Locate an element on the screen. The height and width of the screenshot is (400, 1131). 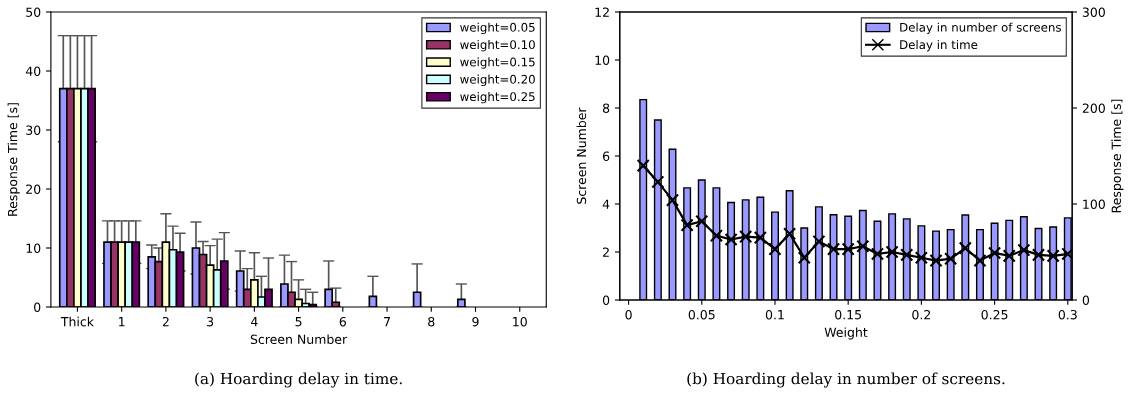
legend-label: weight=0.20 is located at coordinates (497, 80).